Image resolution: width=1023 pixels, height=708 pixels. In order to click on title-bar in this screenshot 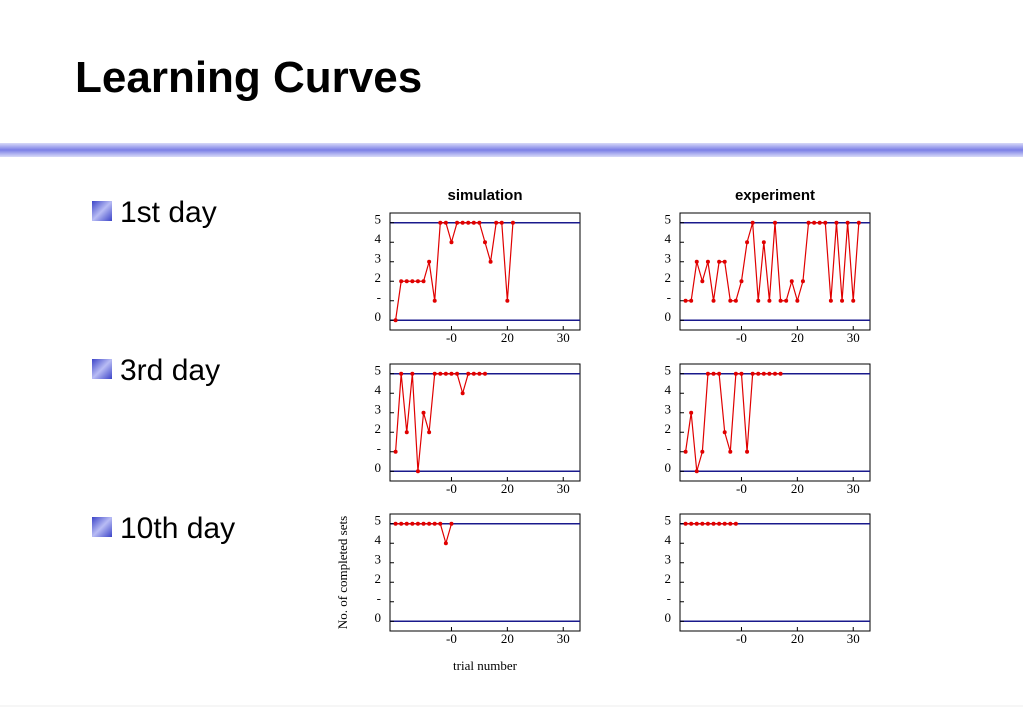, I will do `click(511, 150)`.